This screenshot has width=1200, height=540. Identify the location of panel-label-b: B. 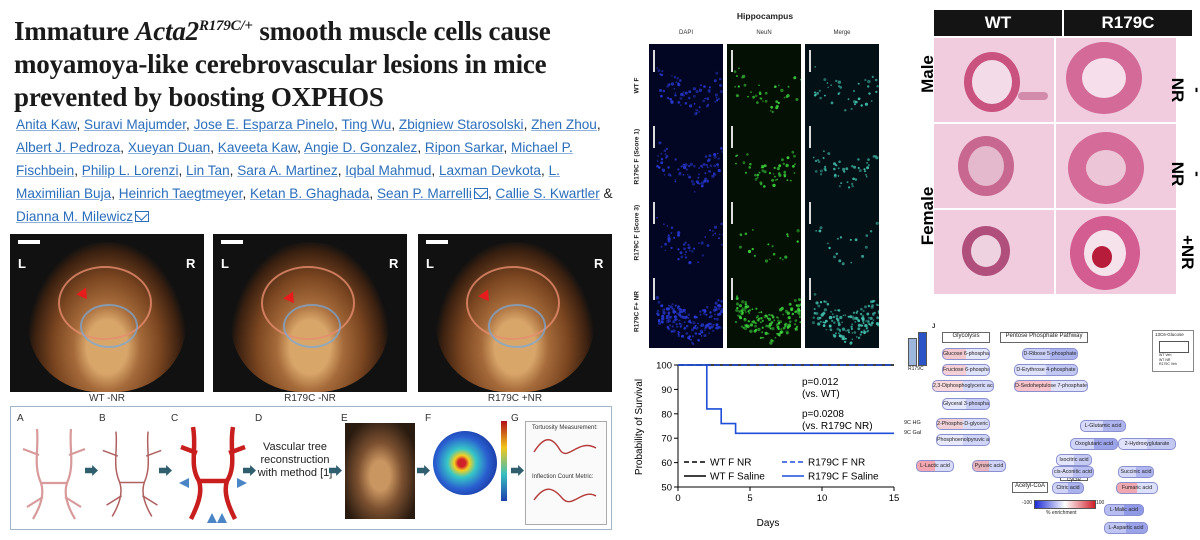
(102, 418).